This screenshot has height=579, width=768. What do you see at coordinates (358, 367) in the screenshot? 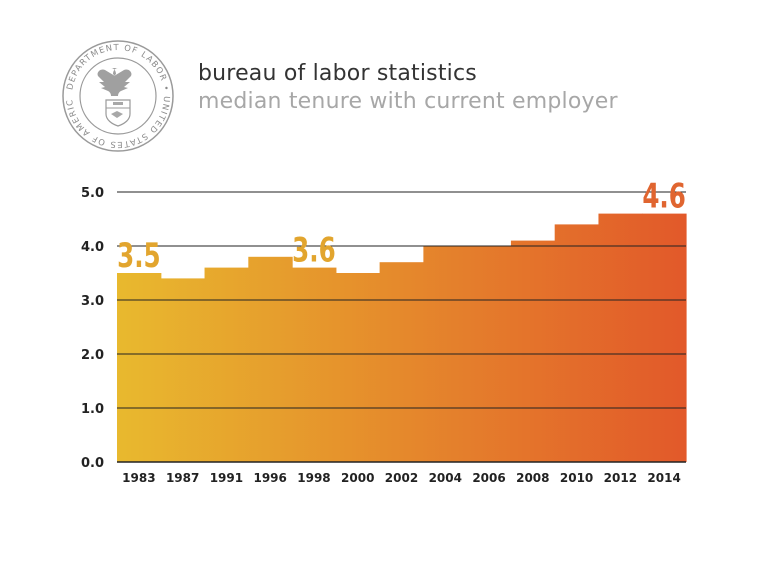
I see `bar-2000` at bounding box center [358, 367].